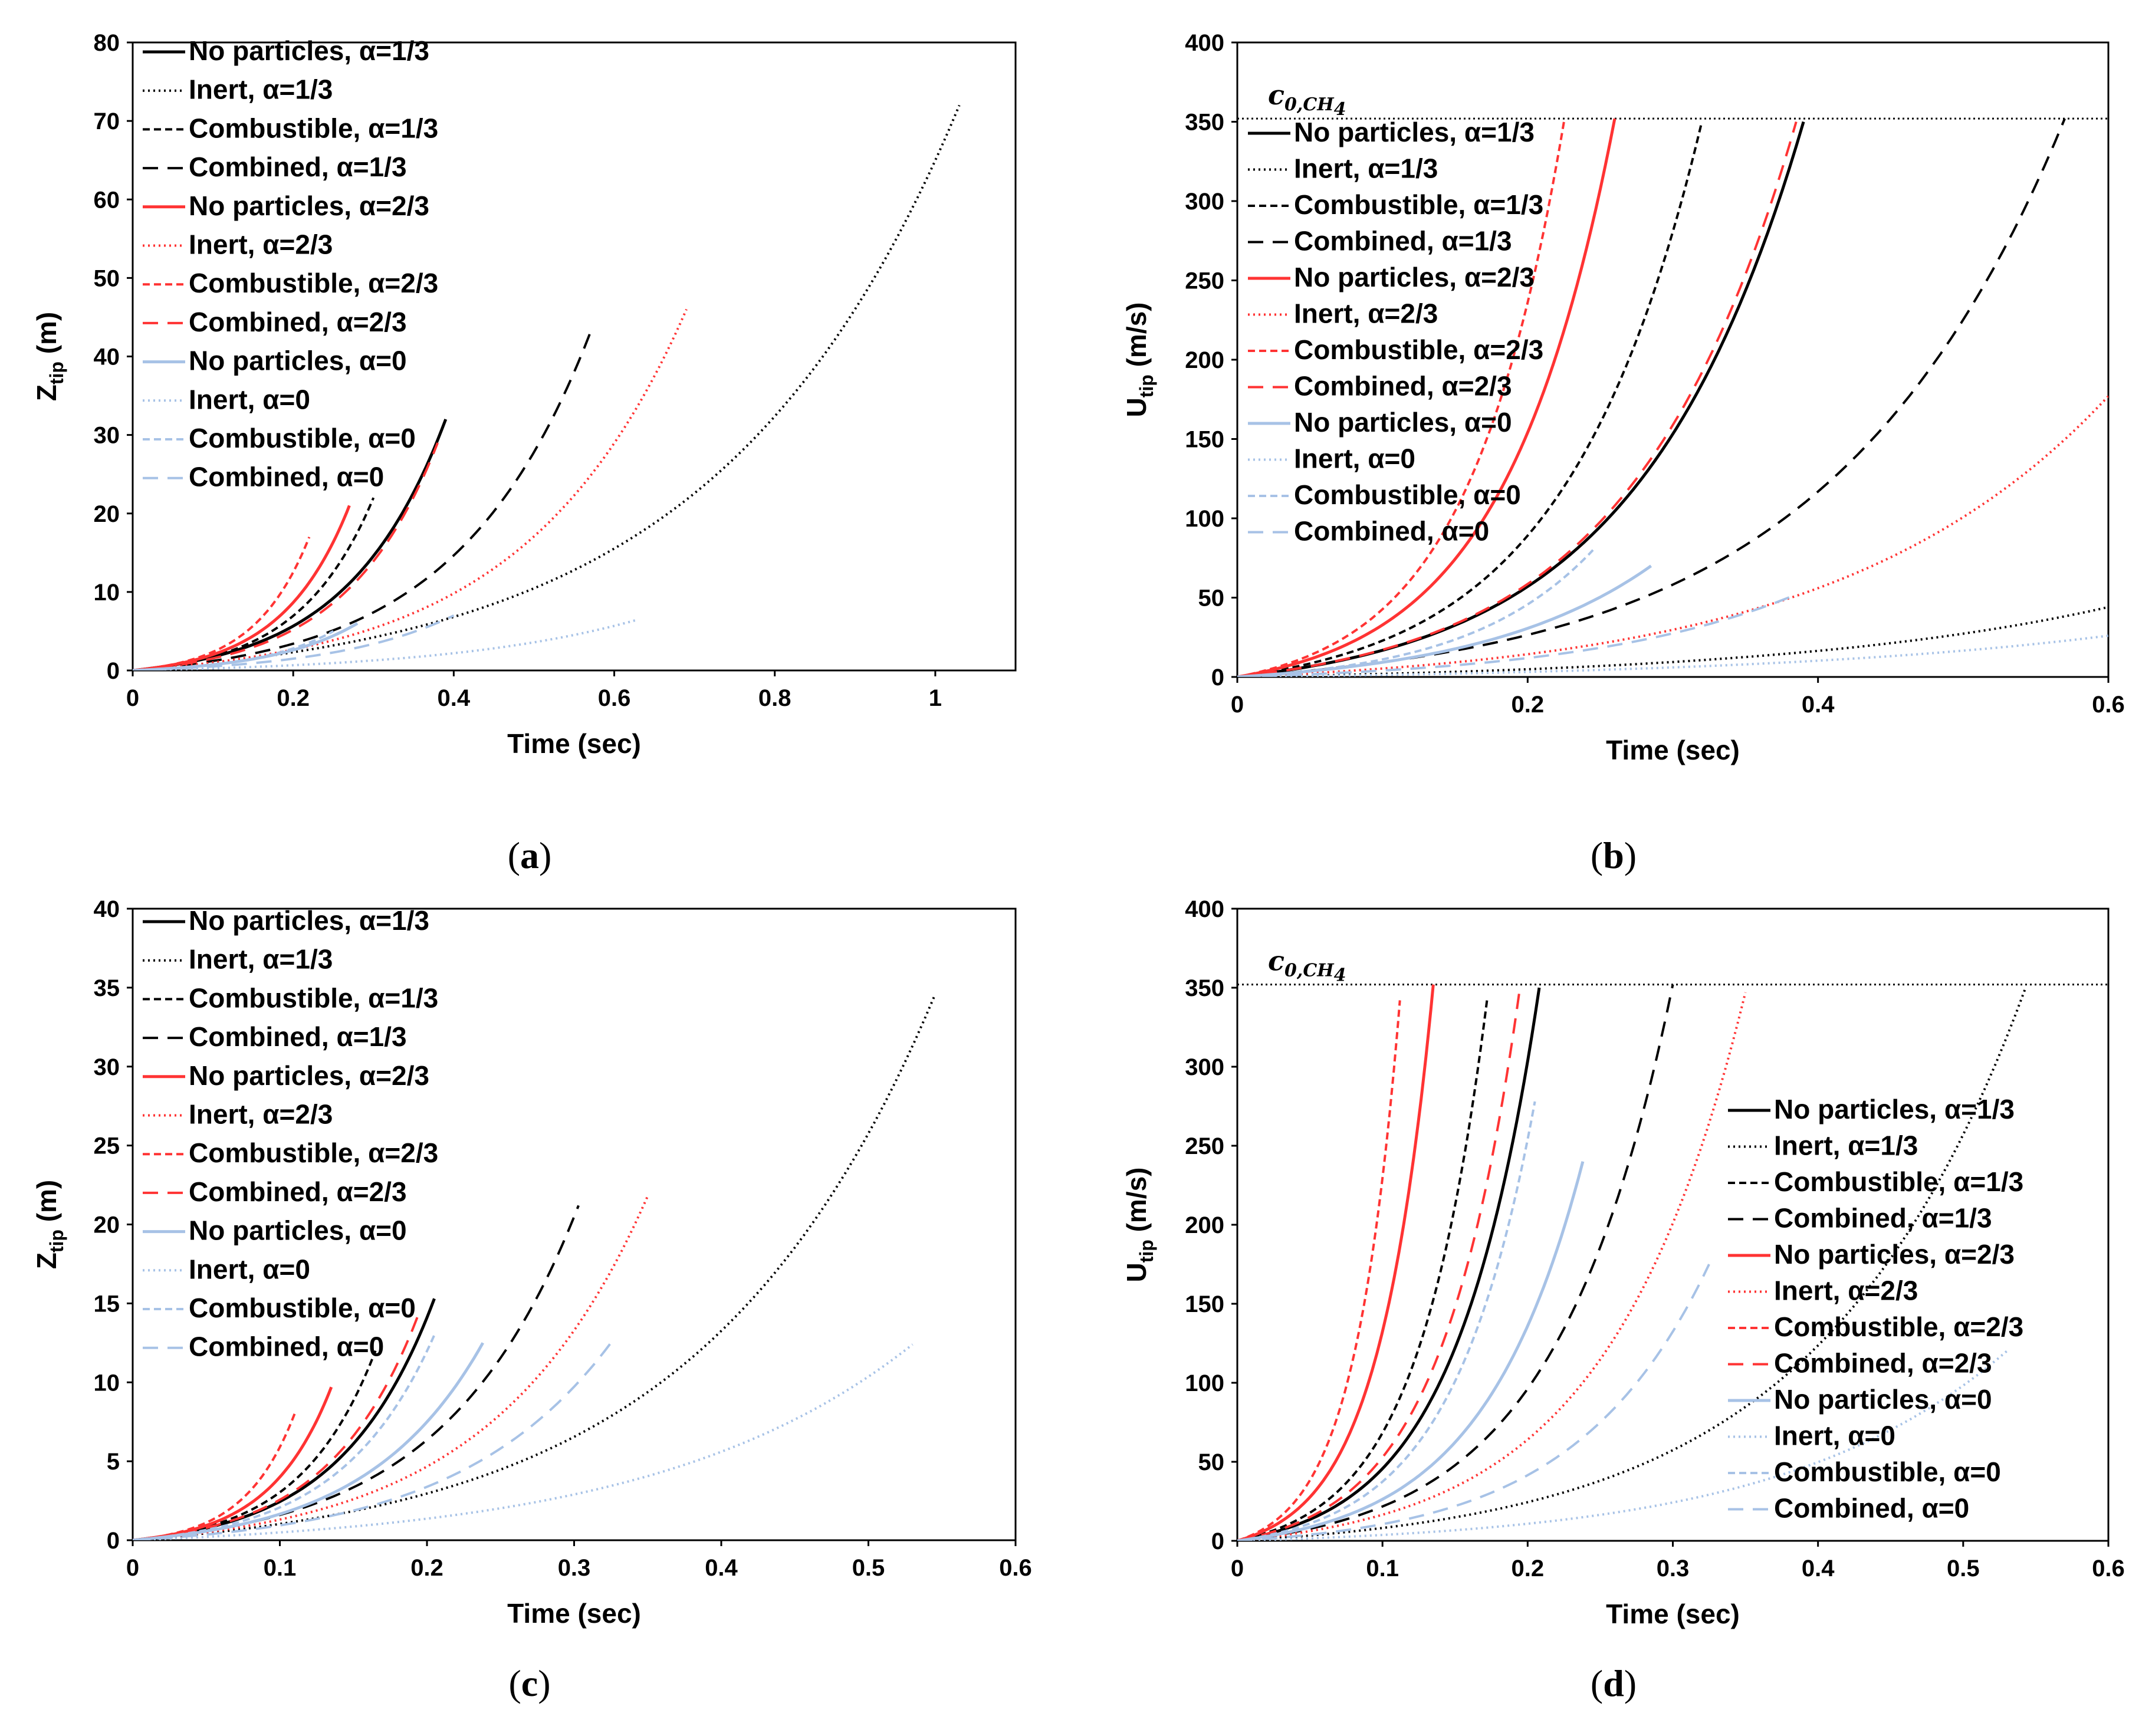  I want to click on x-tick-label: 0.5, so click(1963, 1569).